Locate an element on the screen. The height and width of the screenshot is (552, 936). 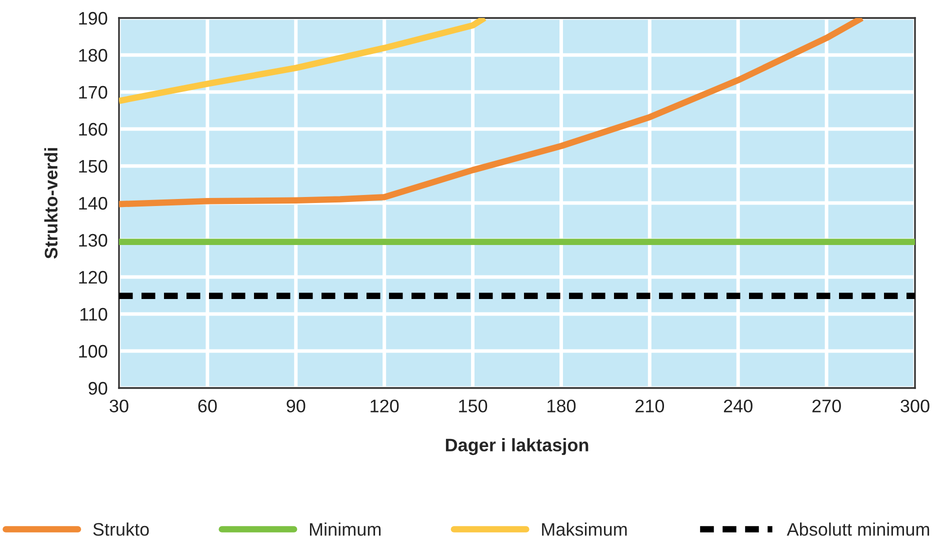
y-tick-label: 180 is located at coordinates (93, 55).